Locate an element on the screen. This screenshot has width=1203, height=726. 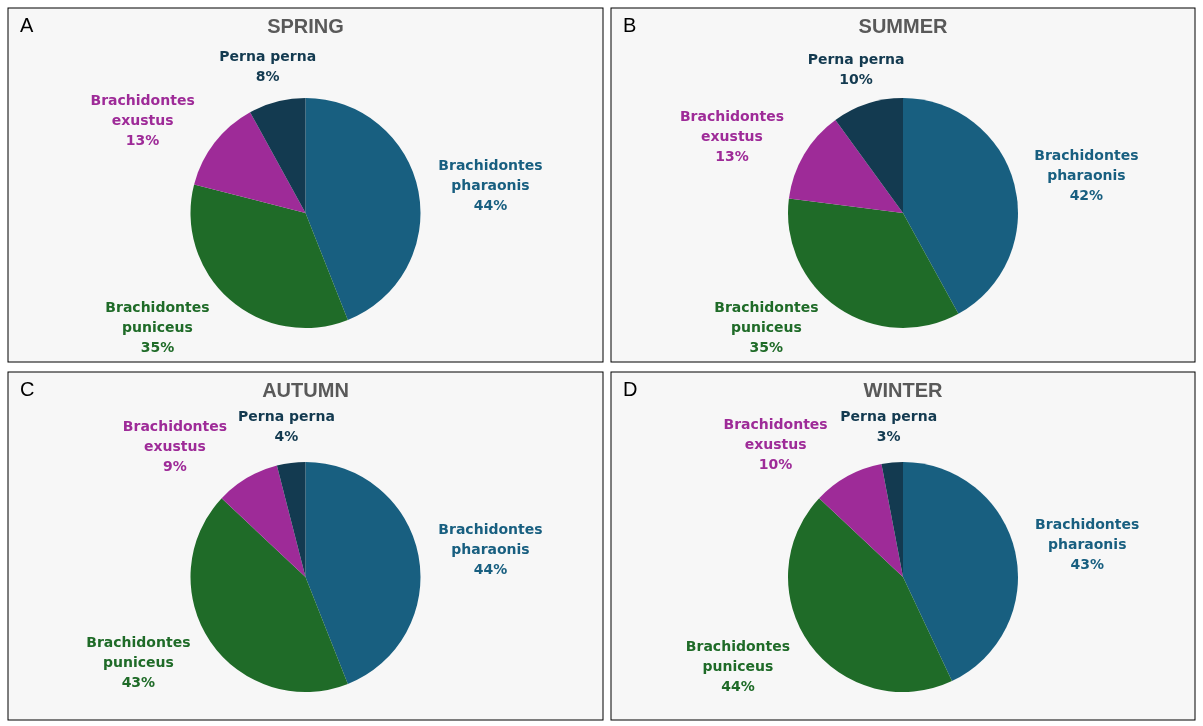
chart-title: SUMMER is located at coordinates (903, 26).